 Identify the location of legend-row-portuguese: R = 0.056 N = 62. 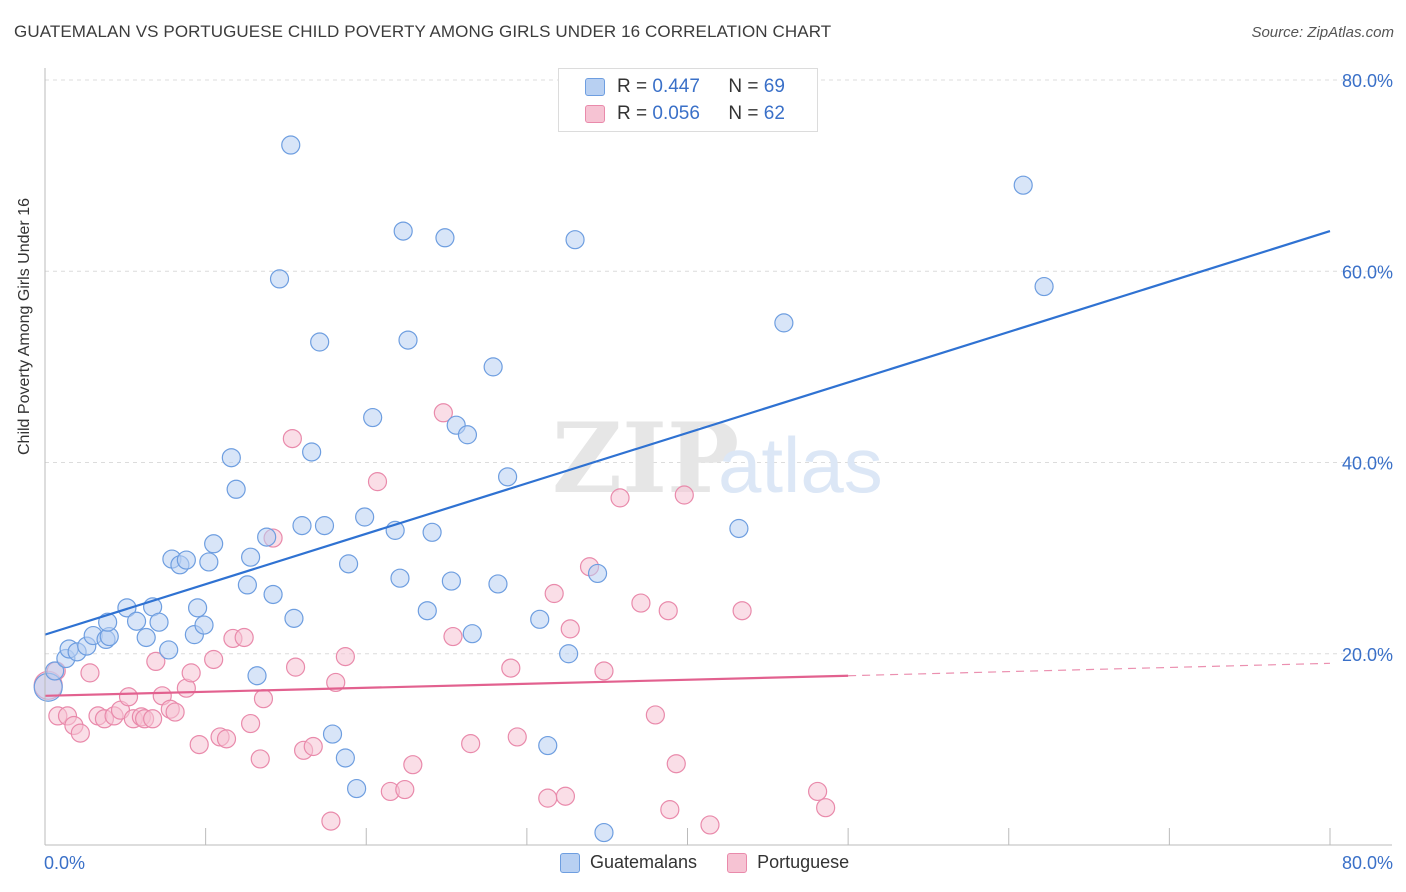
(685, 114).